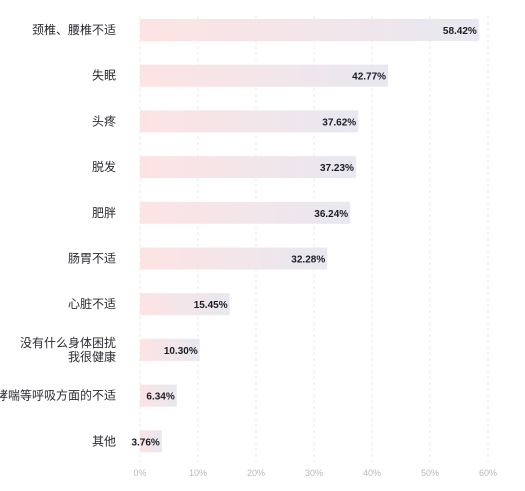 Image resolution: width=525 pixels, height=491 pixels. What do you see at coordinates (181, 351) in the screenshot?
I see `value-label: 10.30%` at bounding box center [181, 351].